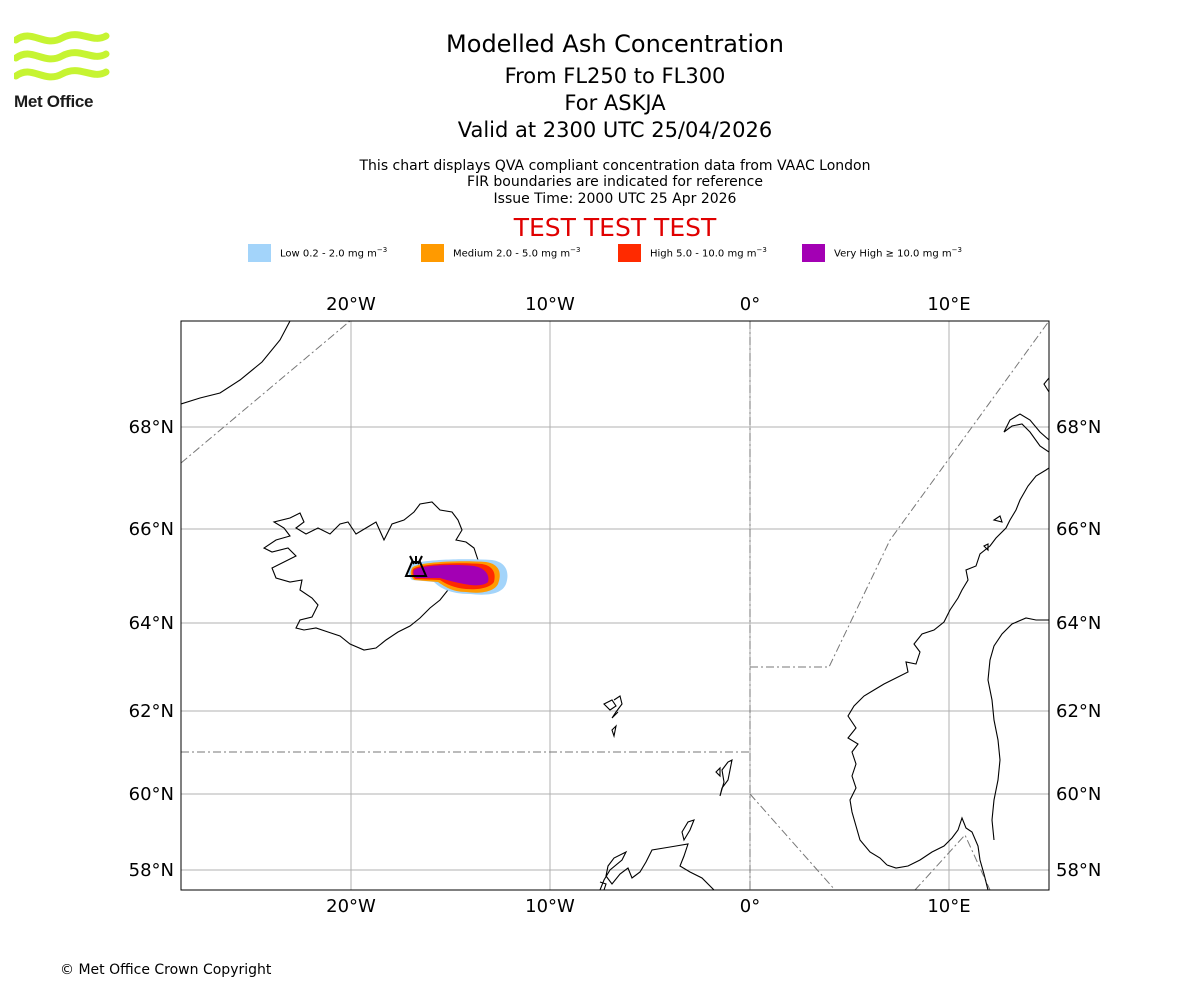 The image size is (1200, 1000). Describe the element at coordinates (813, 253) in the screenshot. I see `legend-swatch-very-high` at that location.